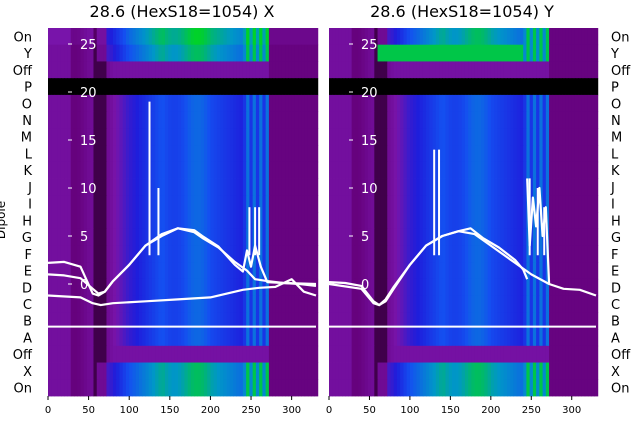 Image resolution: width=640 pixels, height=440 pixels. I want to click on row-label-left: F, so click(28, 255).